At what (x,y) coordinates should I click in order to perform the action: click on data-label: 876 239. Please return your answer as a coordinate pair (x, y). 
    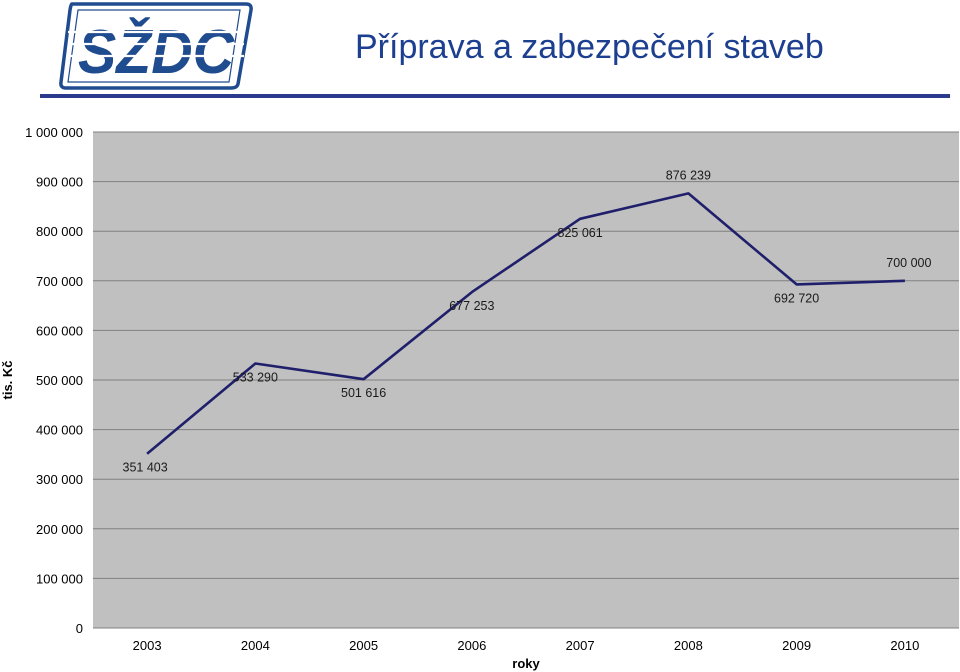
    Looking at the image, I should click on (688, 175).